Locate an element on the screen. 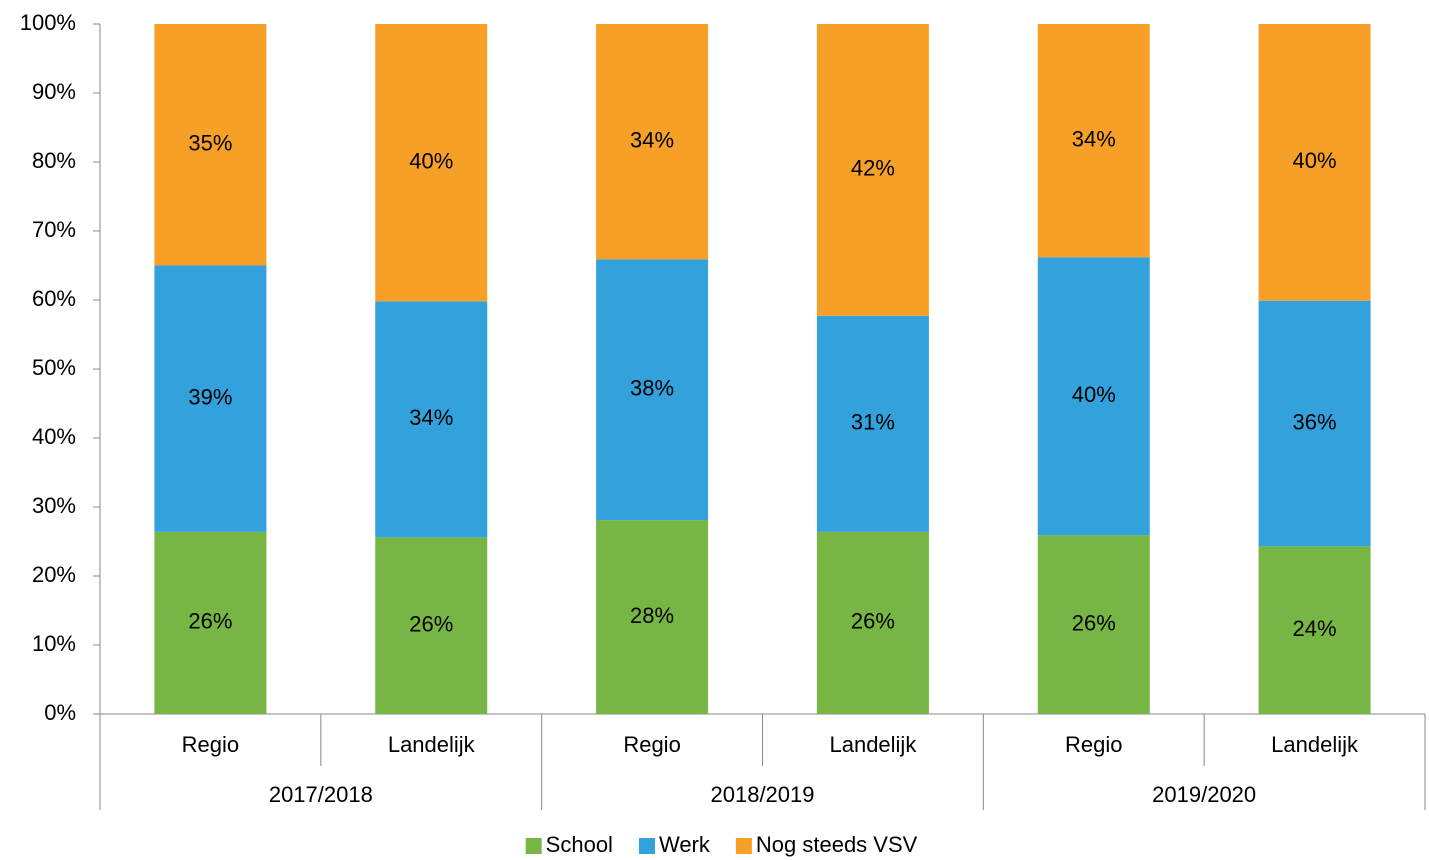 The image size is (1429, 860). y-tick-label: 70% is located at coordinates (54, 229).